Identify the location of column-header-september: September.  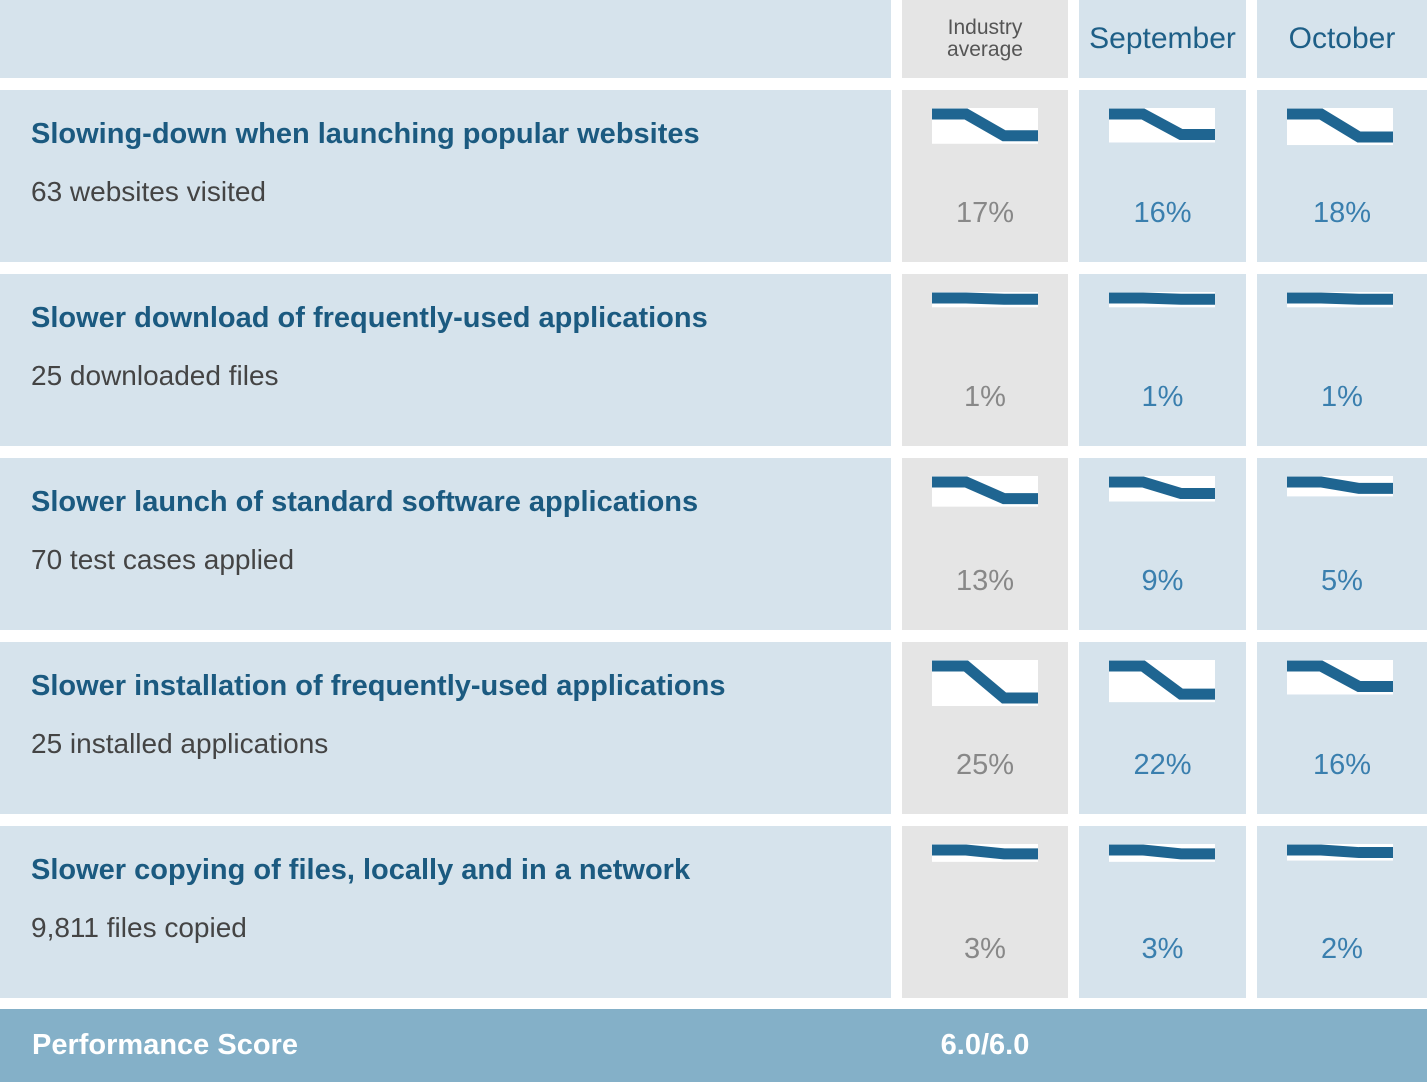
(1162, 39).